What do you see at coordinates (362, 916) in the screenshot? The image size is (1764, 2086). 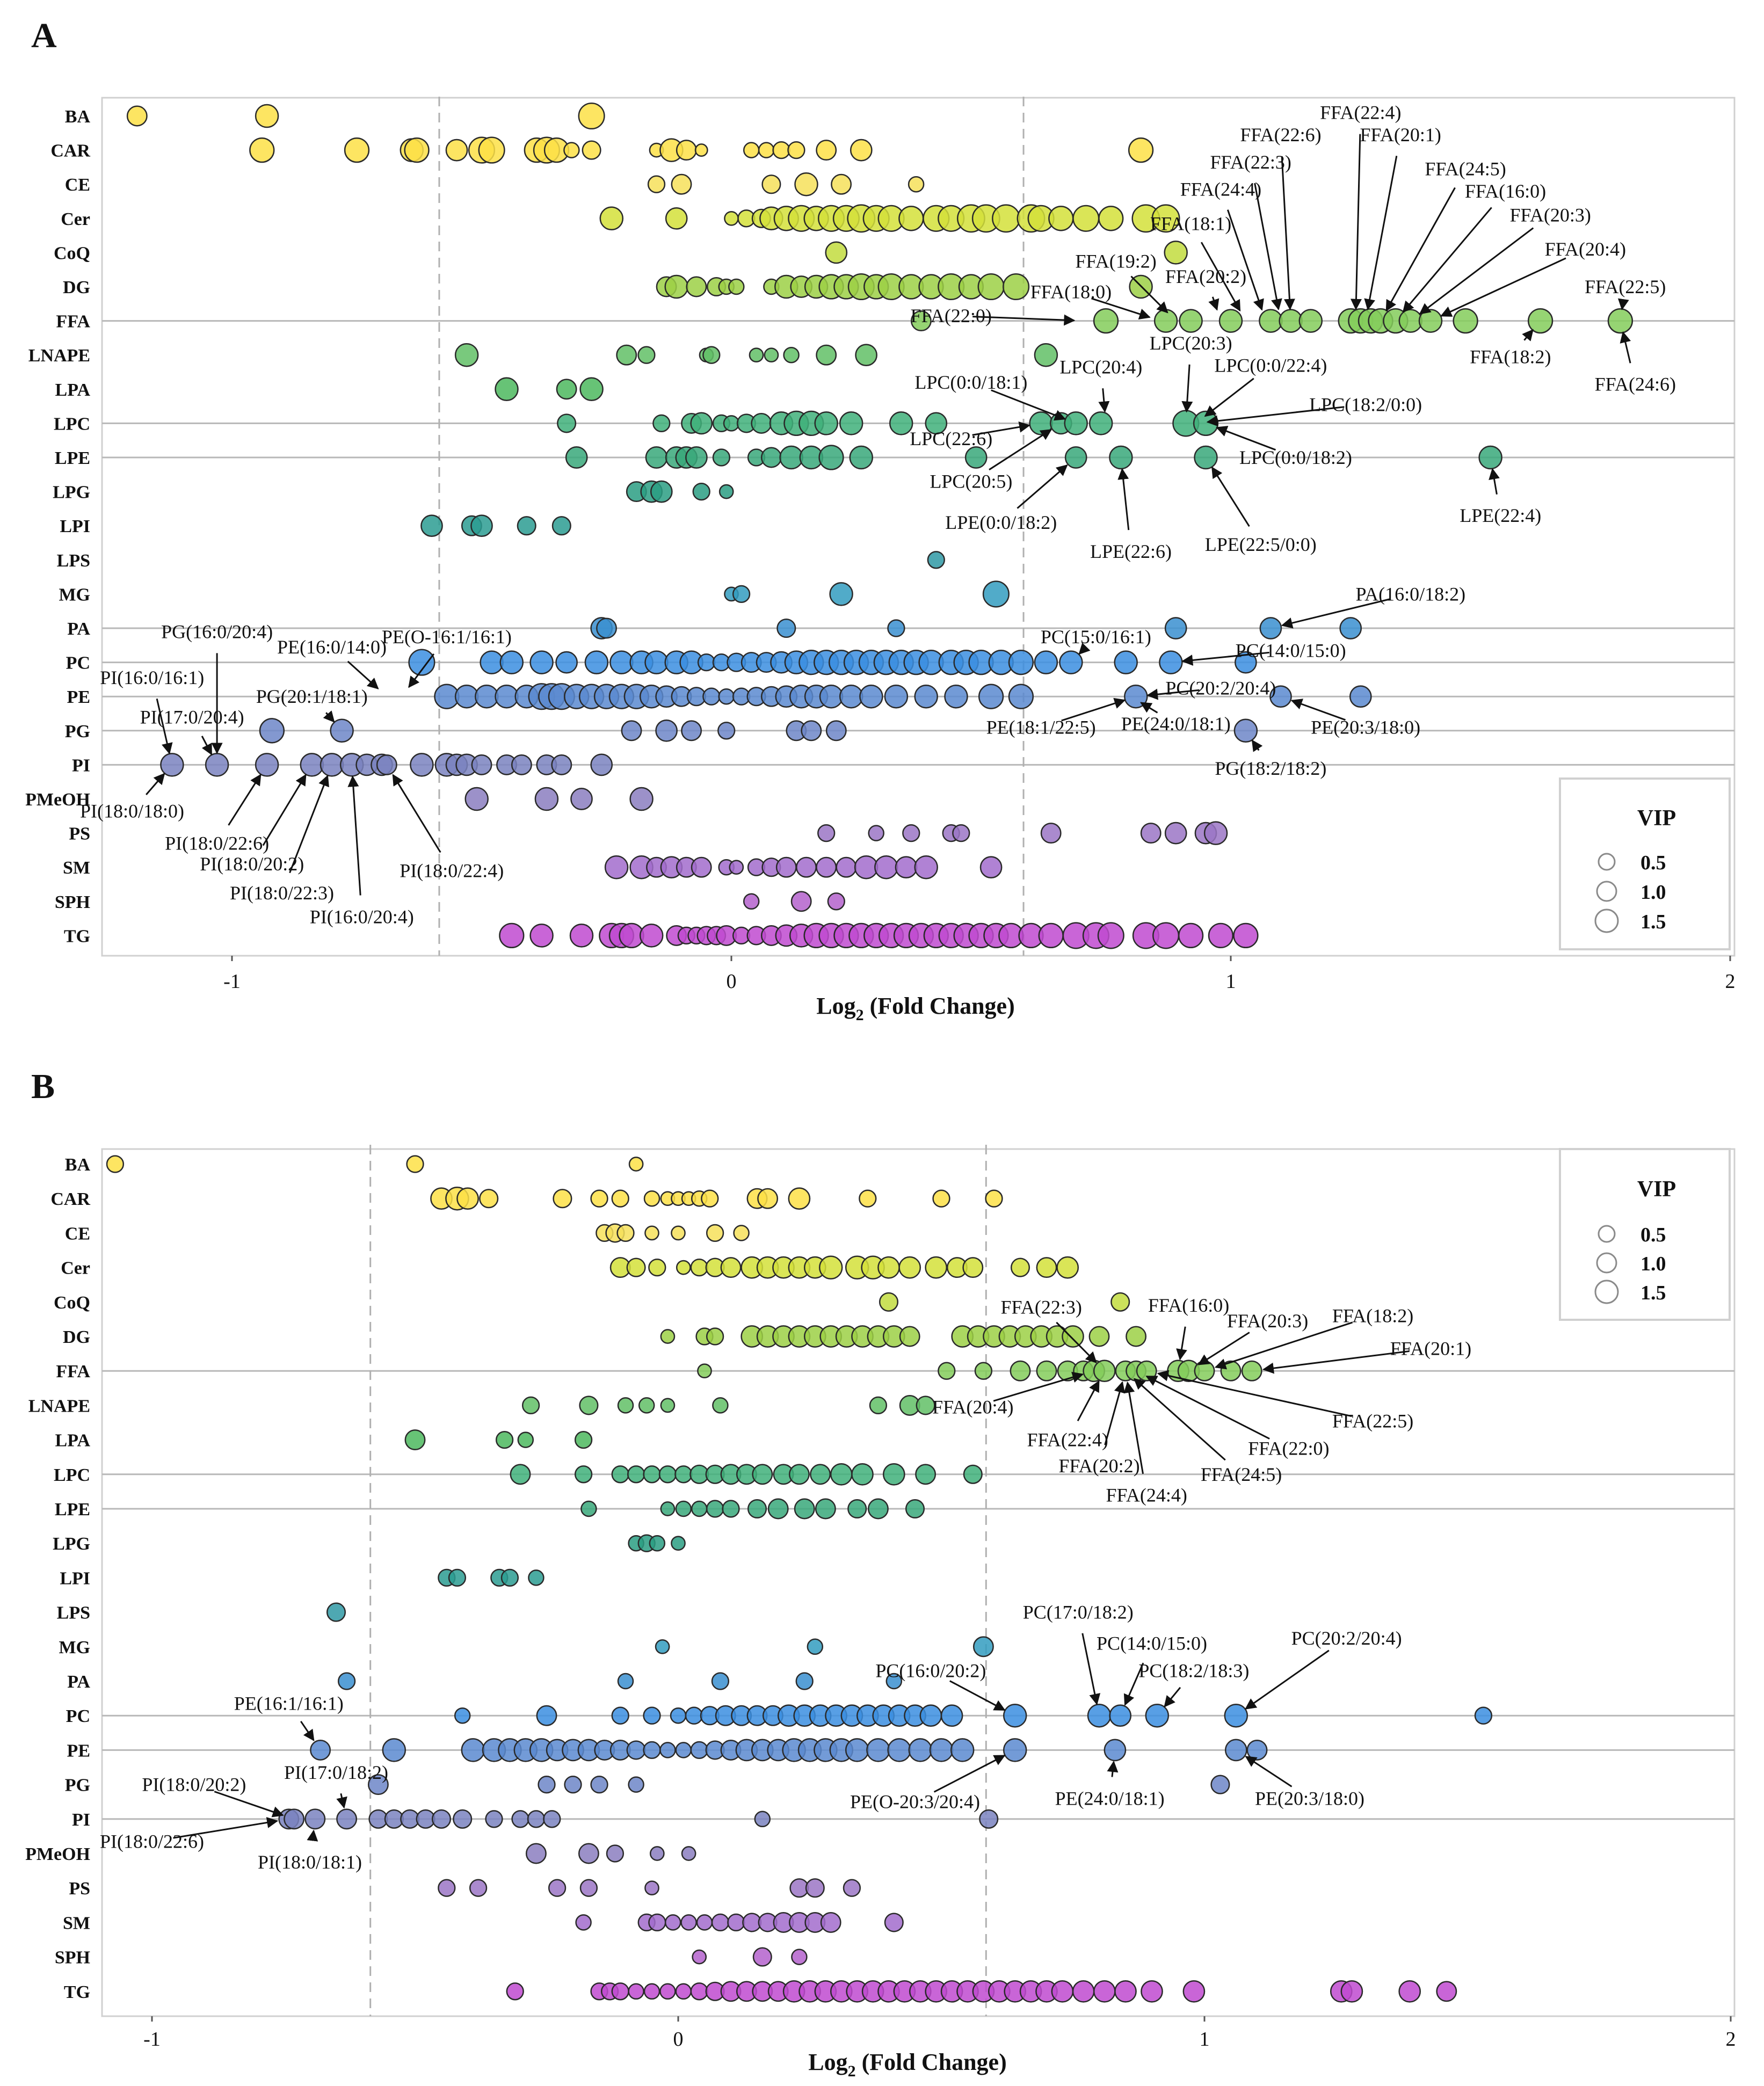 I see `annotation-label: PI(16:0/20:4)` at bounding box center [362, 916].